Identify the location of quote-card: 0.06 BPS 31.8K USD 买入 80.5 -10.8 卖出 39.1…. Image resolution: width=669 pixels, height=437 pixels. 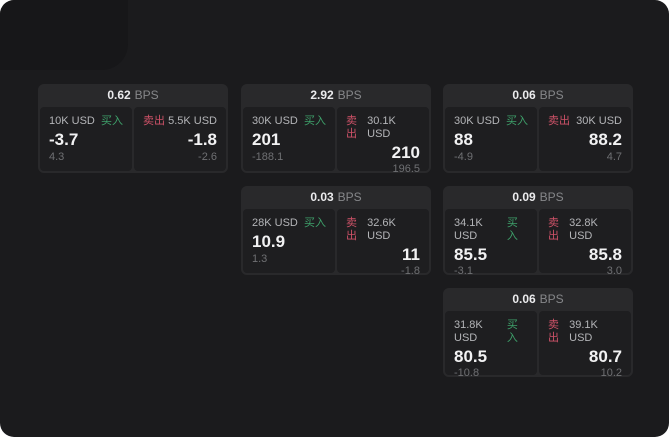
(538, 333).